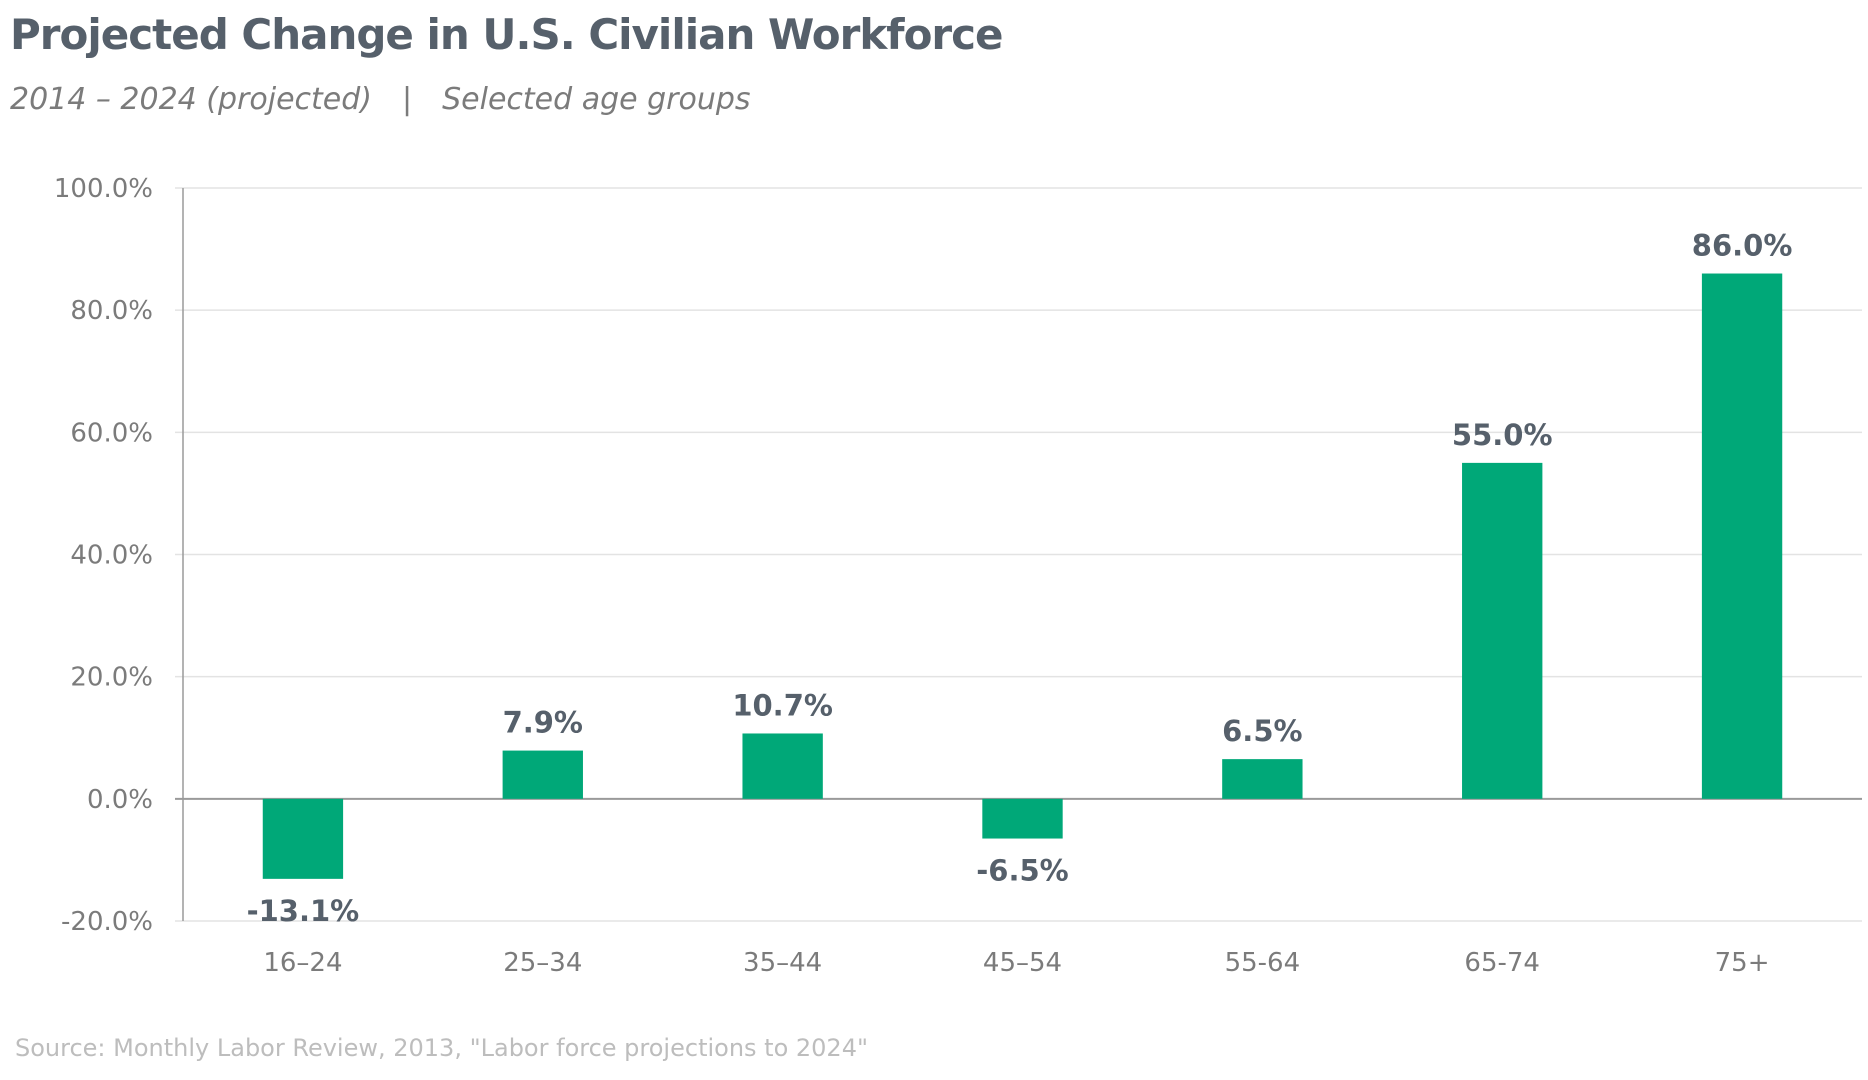 The width and height of the screenshot is (1868, 1080). Describe the element at coordinates (596, 99) in the screenshot. I see `subtitle-groups: Selected age groups` at that location.